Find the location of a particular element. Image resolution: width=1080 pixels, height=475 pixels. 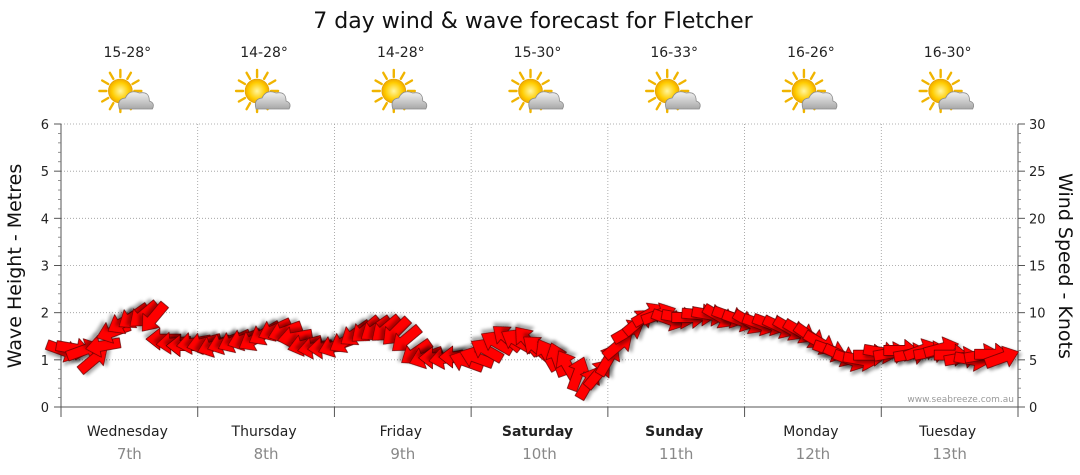

day-date: 7th is located at coordinates (129, 454).